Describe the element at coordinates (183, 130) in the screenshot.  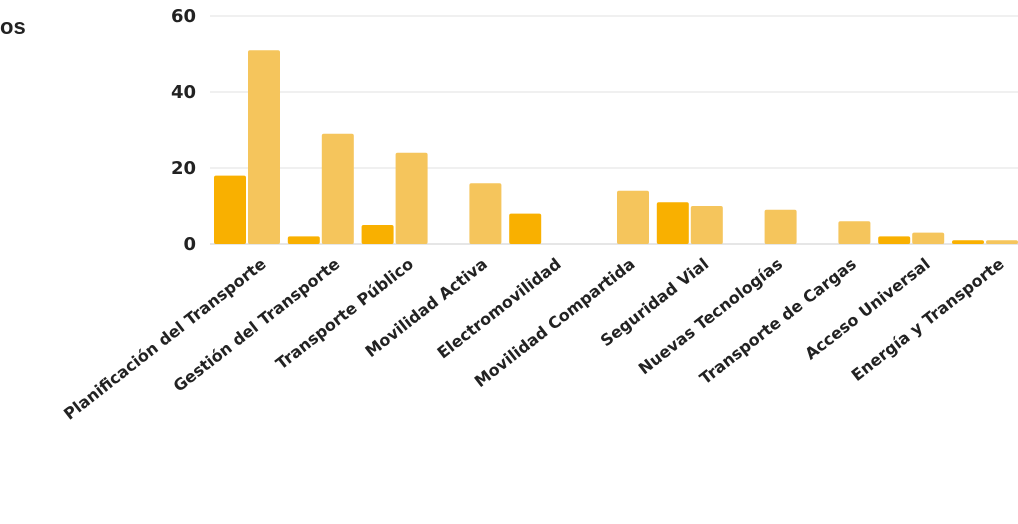
I see `y-axis-ticks: 0 20 40 60` at that location.